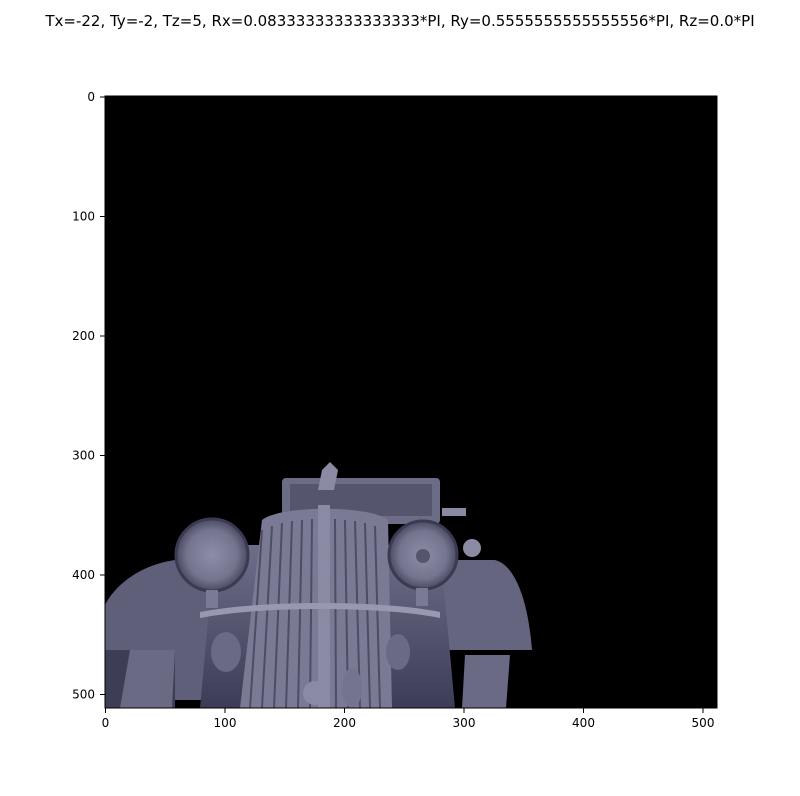 The width and height of the screenshot is (800, 796). I want to click on x-tick-label: 200, so click(344, 723).